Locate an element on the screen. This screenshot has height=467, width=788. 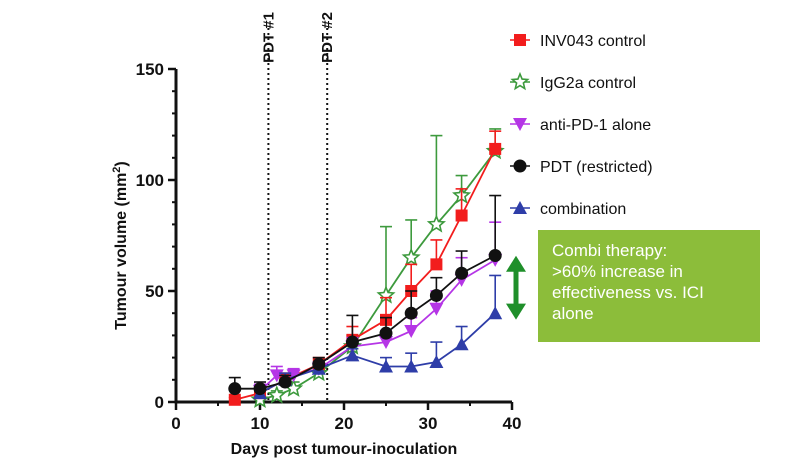
callout-line-4: alone is located at coordinates (573, 313).